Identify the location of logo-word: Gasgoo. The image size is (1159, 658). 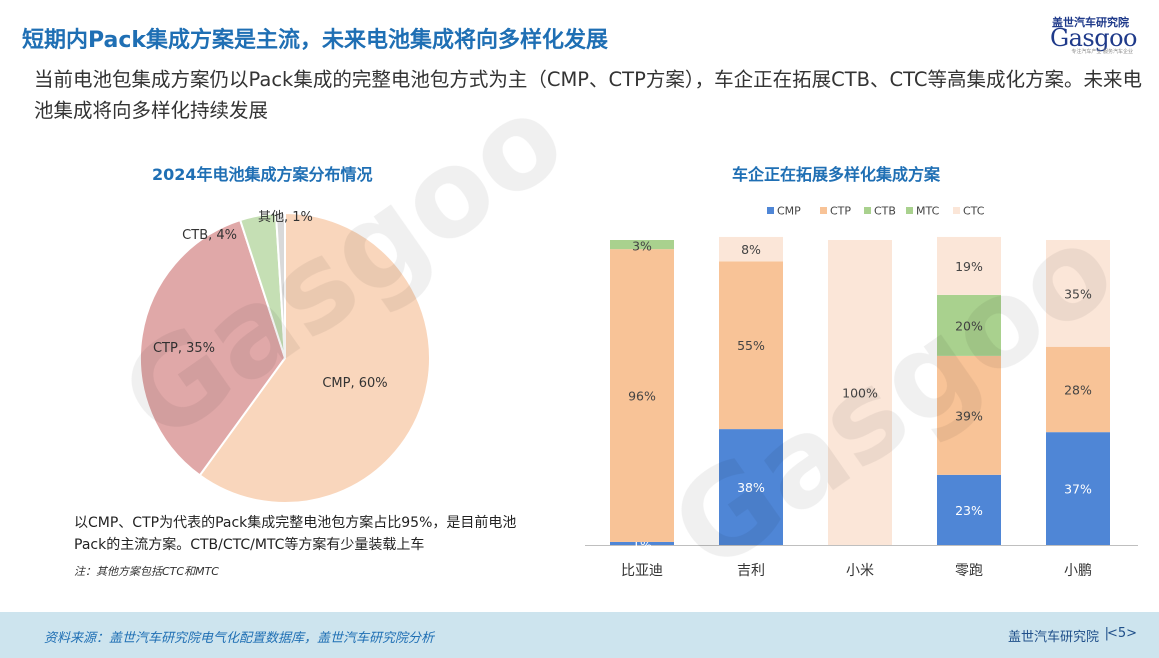
(1093, 38).